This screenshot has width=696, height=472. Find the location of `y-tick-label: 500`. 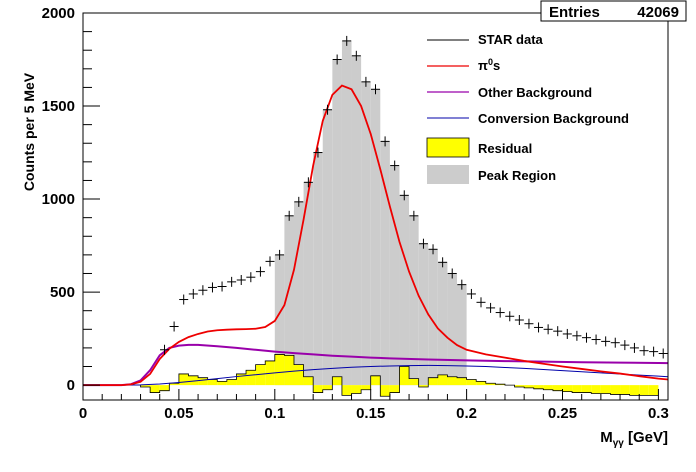

y-tick-label: 500 is located at coordinates (62, 292).